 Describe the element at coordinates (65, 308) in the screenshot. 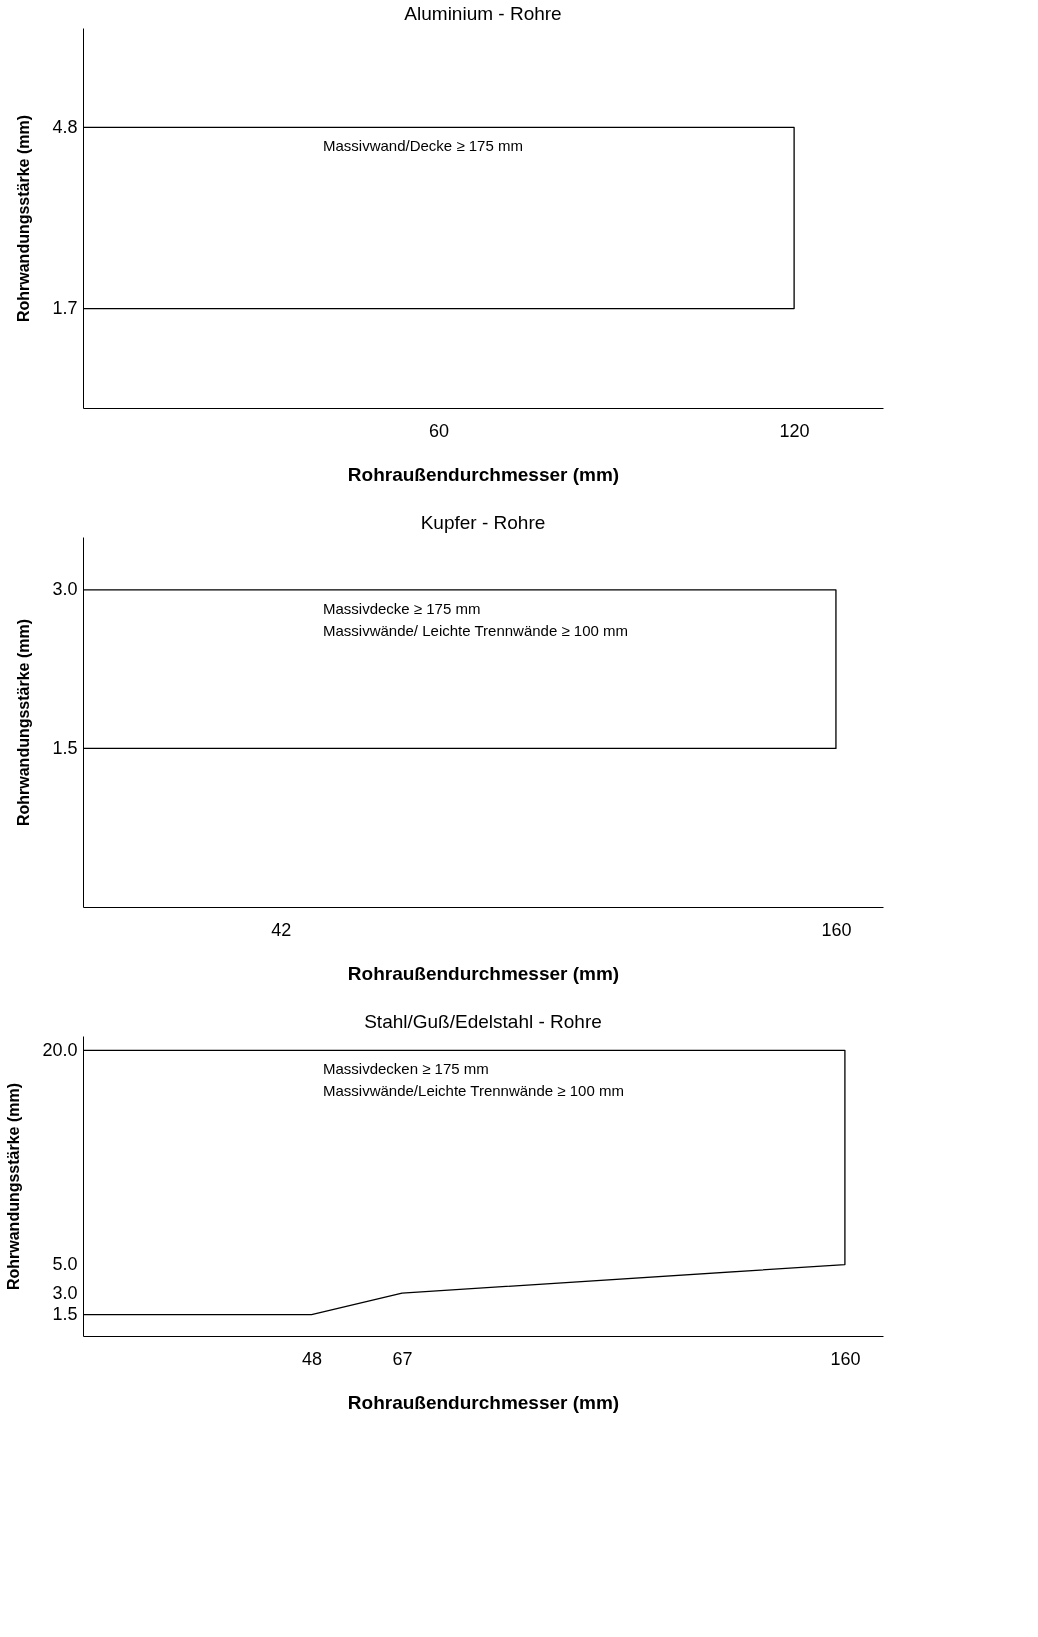

I see `y-tick-label: 1.7` at that location.